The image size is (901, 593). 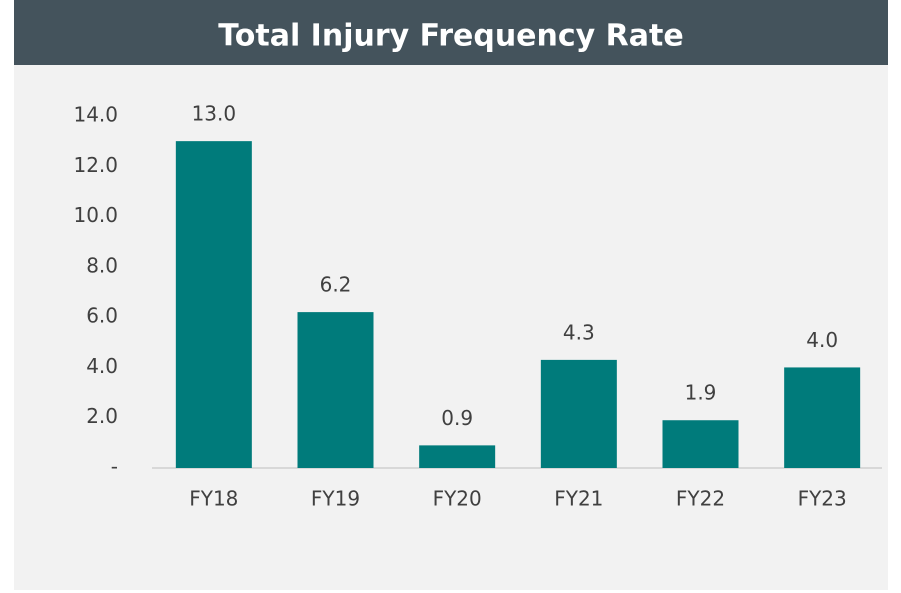 I want to click on y-tick-label: -, so click(x=114, y=467).